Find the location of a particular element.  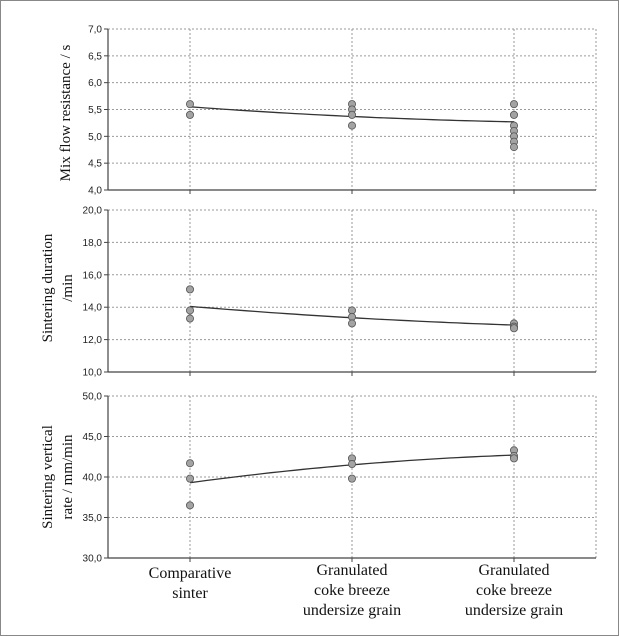

y-tick-label: 20,0 is located at coordinates (93, 211).